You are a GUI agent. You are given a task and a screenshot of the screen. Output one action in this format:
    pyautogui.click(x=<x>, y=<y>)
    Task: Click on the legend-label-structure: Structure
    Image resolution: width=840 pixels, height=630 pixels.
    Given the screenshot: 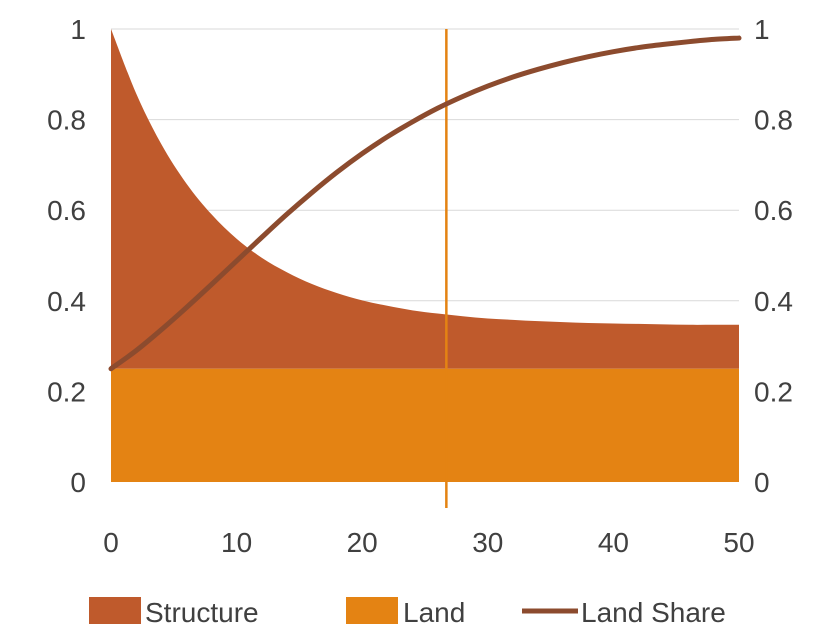 What is the action you would take?
    pyautogui.click(x=202, y=612)
    